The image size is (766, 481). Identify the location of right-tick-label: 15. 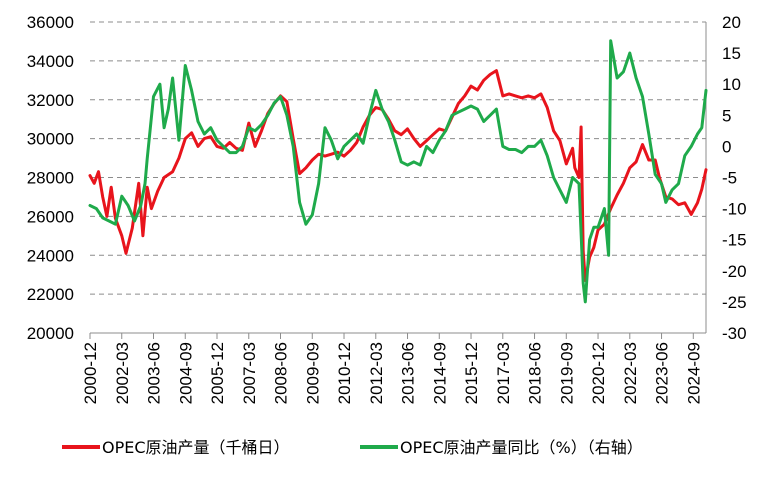
(731, 53).